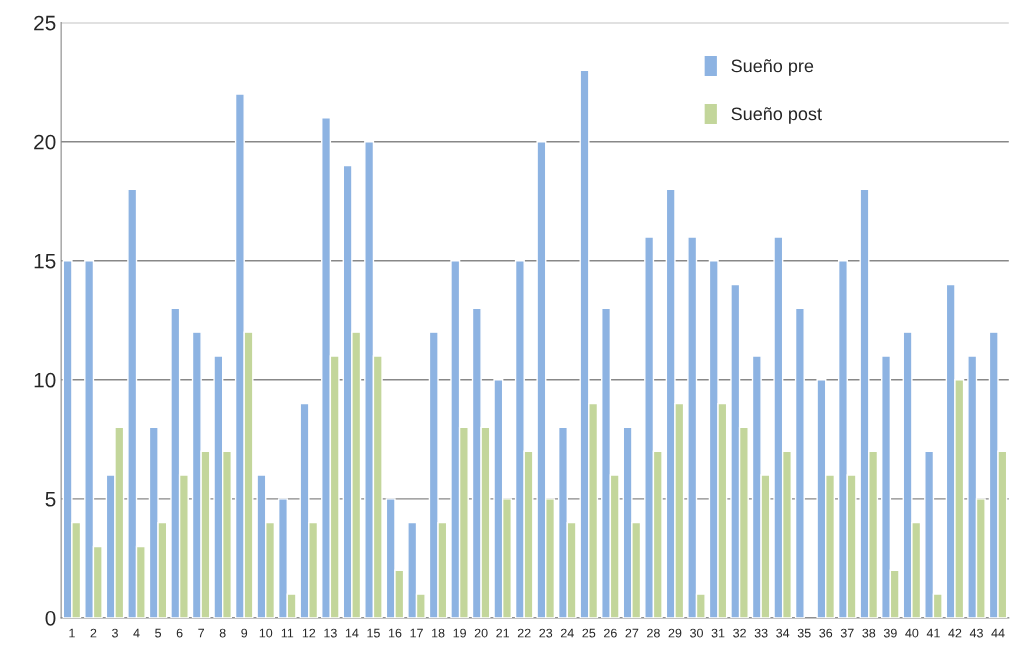 The height and width of the screenshot is (647, 1019). I want to click on x-tick-label: 44, so click(998, 633).